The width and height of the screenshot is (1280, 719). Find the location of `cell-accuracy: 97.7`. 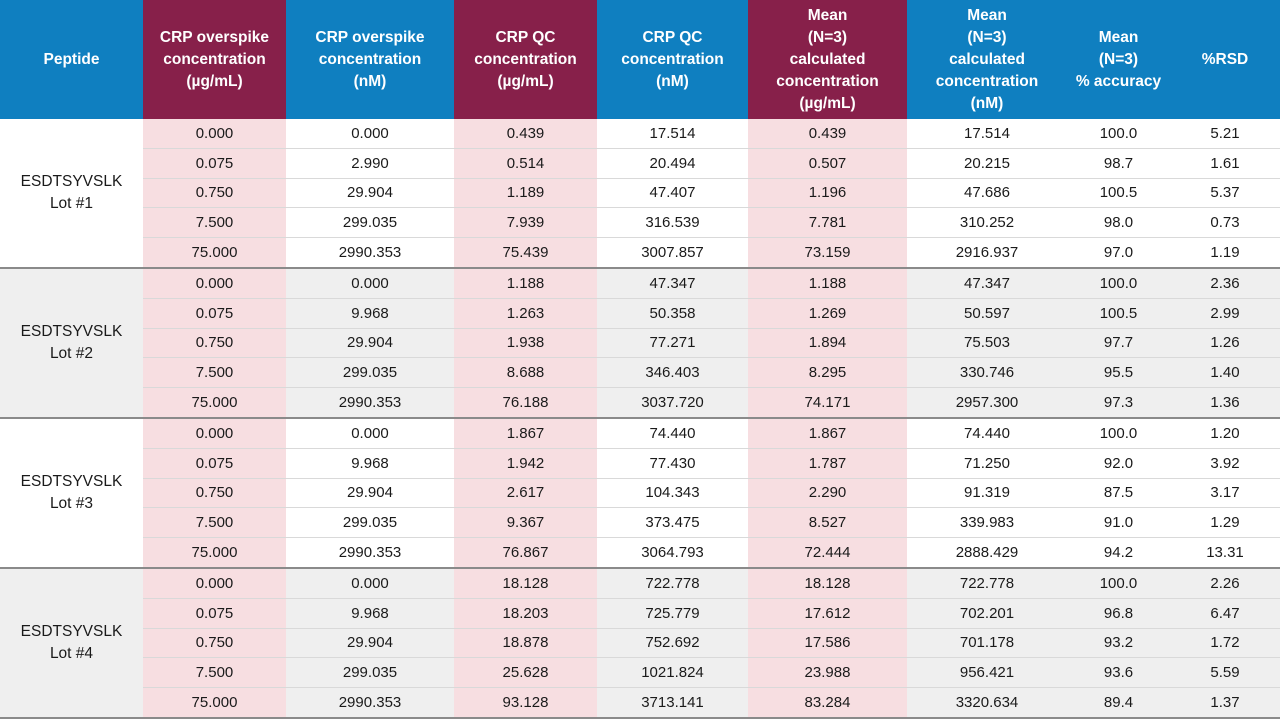

cell-accuracy: 97.7 is located at coordinates (1118, 343).